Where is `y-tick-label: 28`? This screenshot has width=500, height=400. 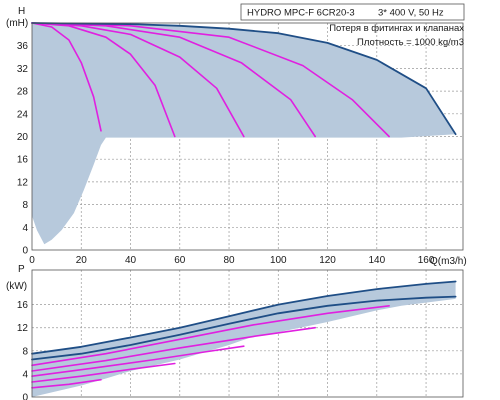
y-tick-label: 28 is located at coordinates (23, 92).